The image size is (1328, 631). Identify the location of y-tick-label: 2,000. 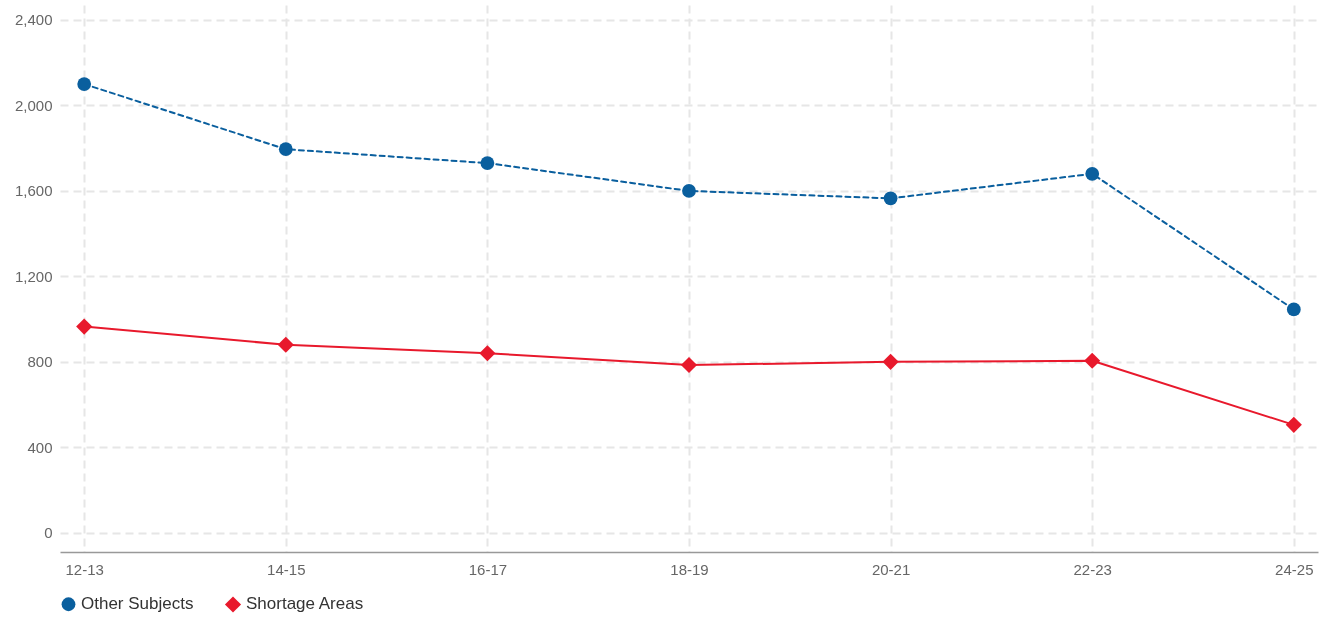
(33, 105).